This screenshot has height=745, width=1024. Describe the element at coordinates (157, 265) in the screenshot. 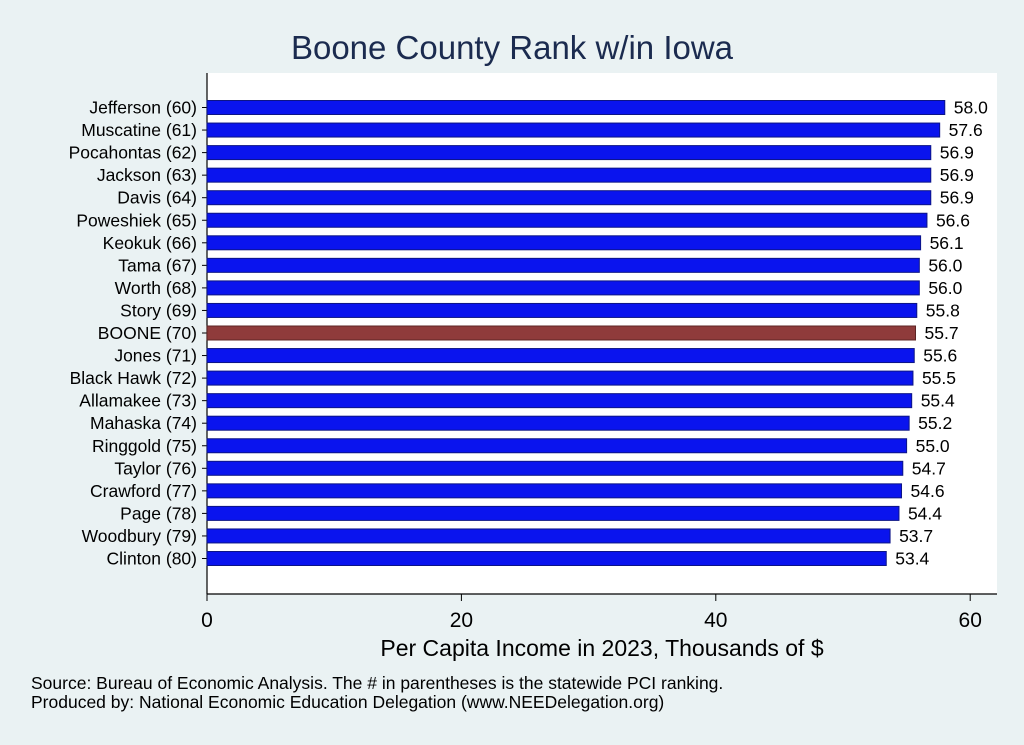

I see `category-label: Tama (67)` at that location.